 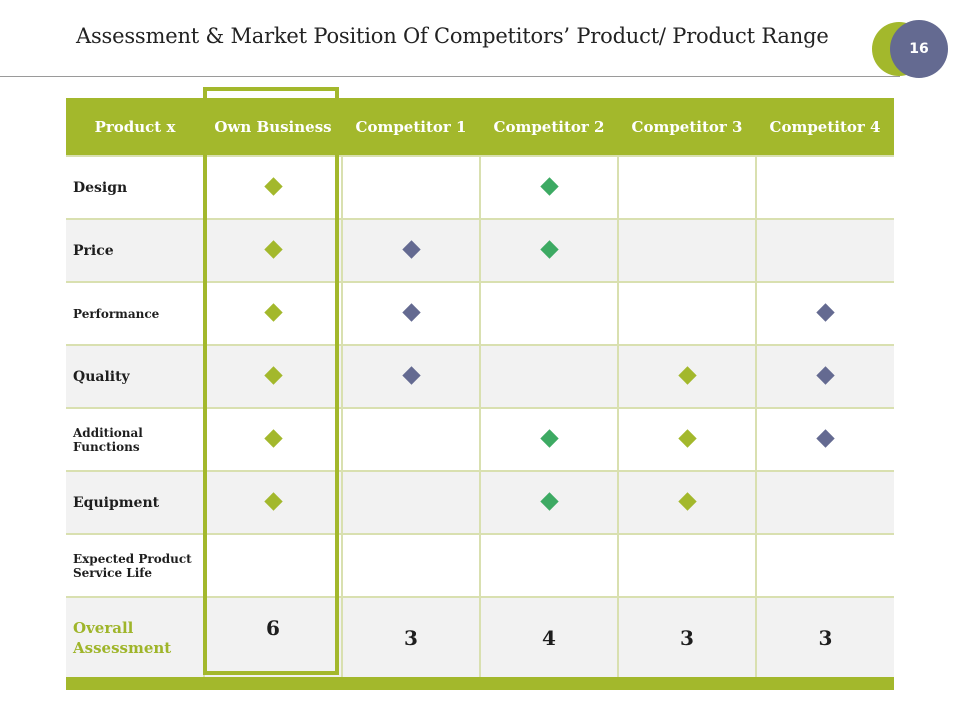 I want to click on title-divider, so click(x=450, y=76).